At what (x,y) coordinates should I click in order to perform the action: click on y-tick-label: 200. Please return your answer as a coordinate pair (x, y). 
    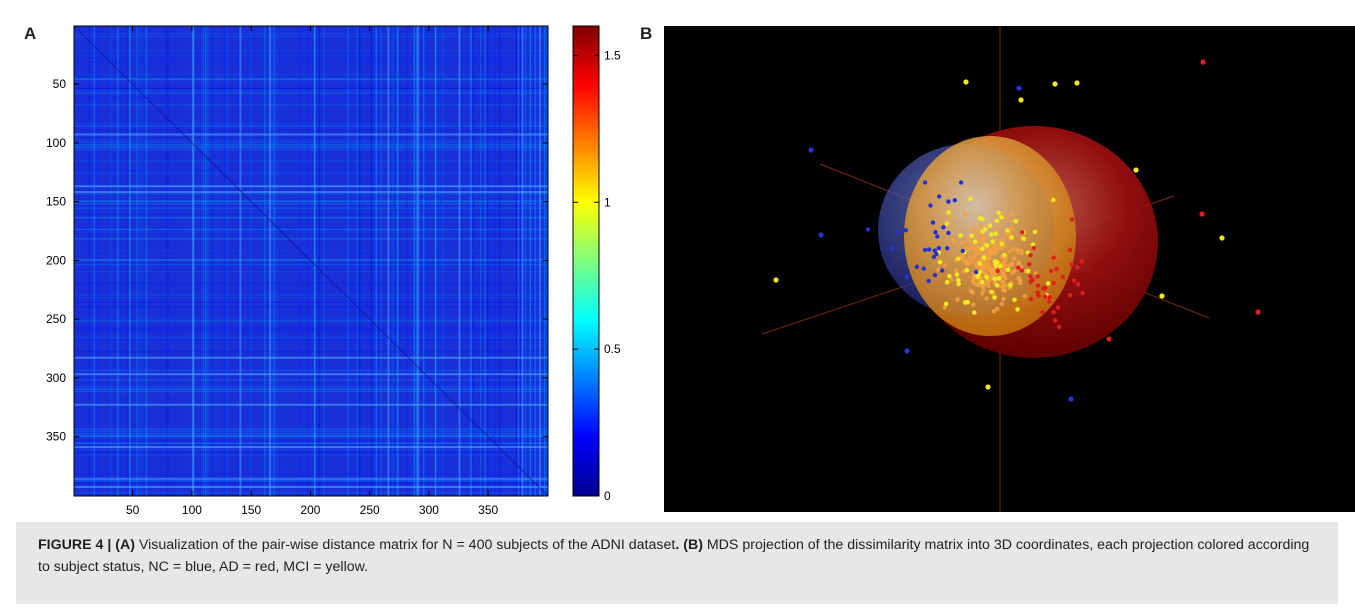
    Looking at the image, I should click on (56, 260).